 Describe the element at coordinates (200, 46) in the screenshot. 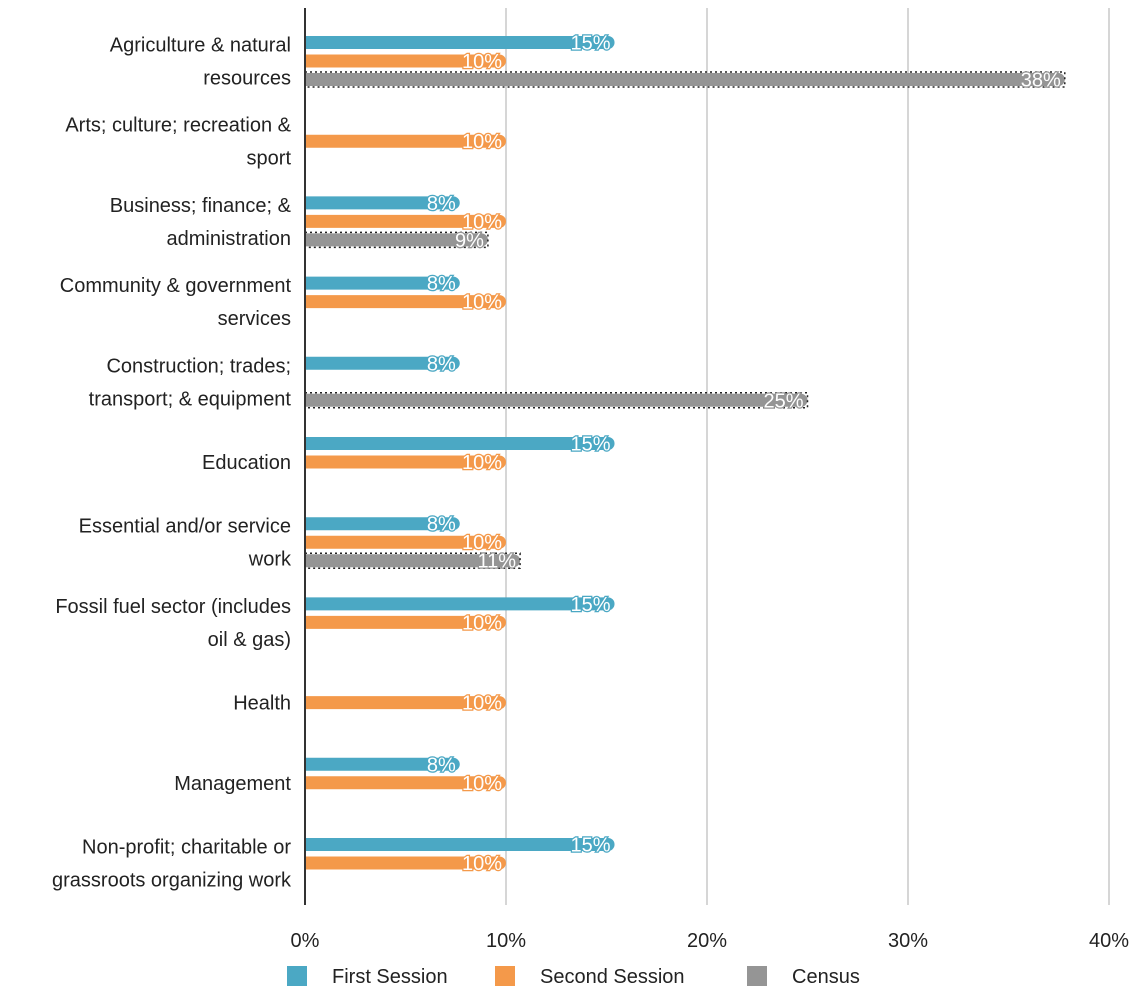

I see `category-label-line: Agriculture & natural` at that location.